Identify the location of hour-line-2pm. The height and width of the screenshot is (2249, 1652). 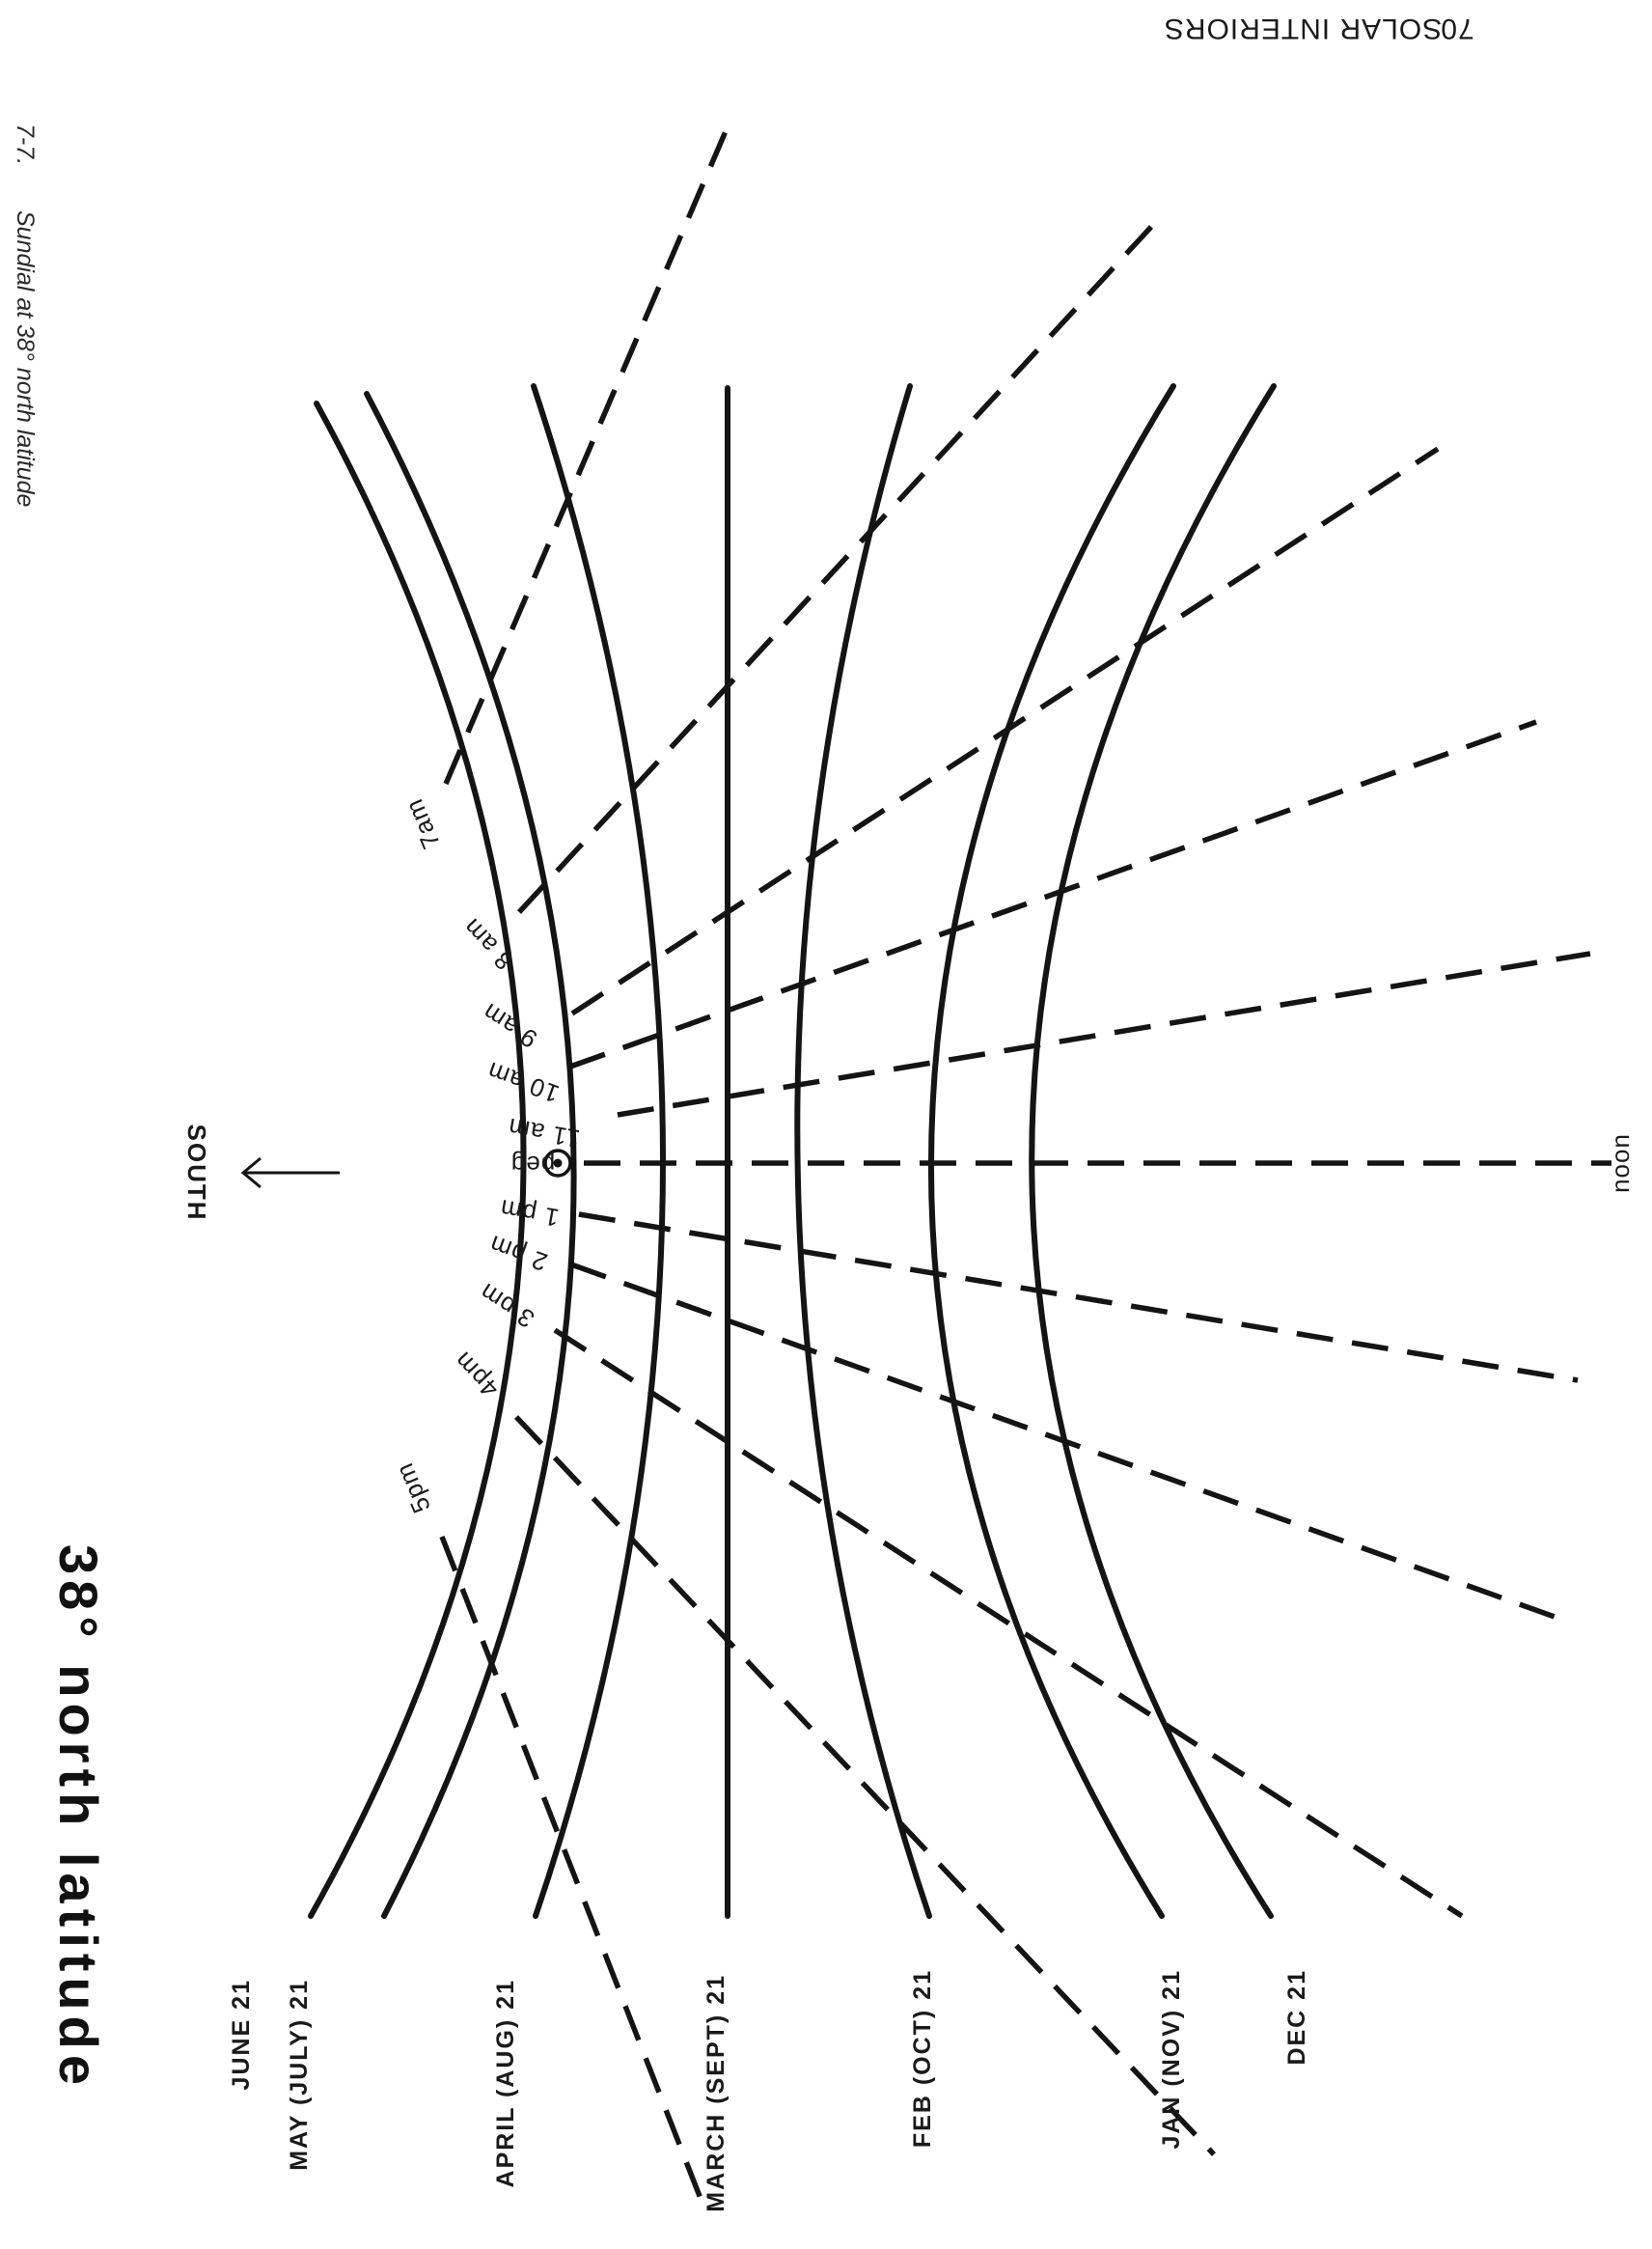
(1069, 1443).